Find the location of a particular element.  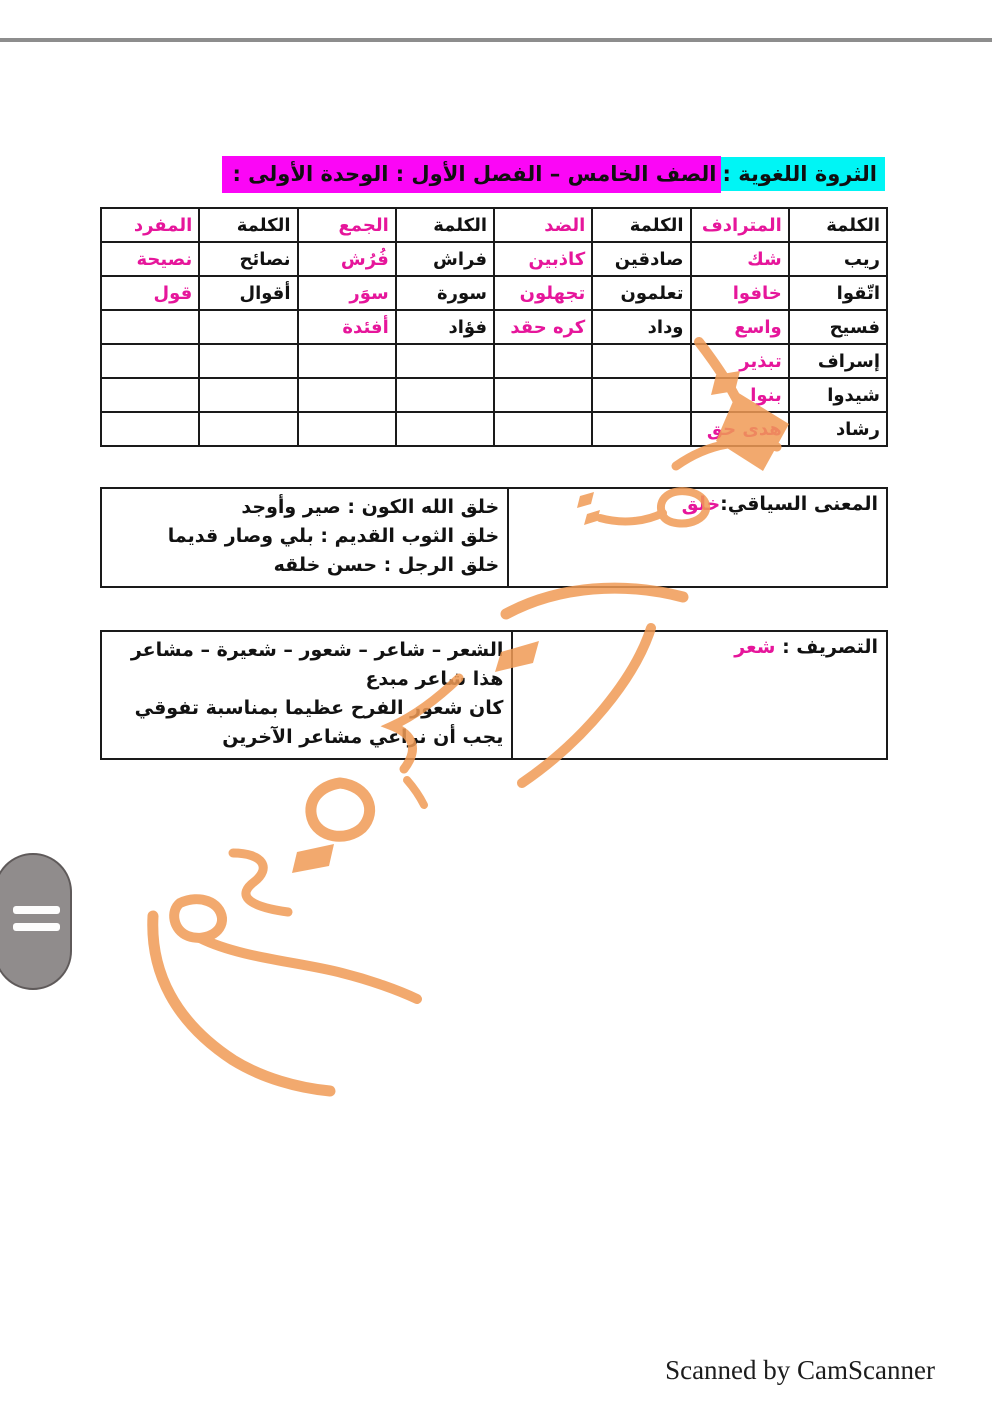

vocab-cell: شك is located at coordinates (739, 259).